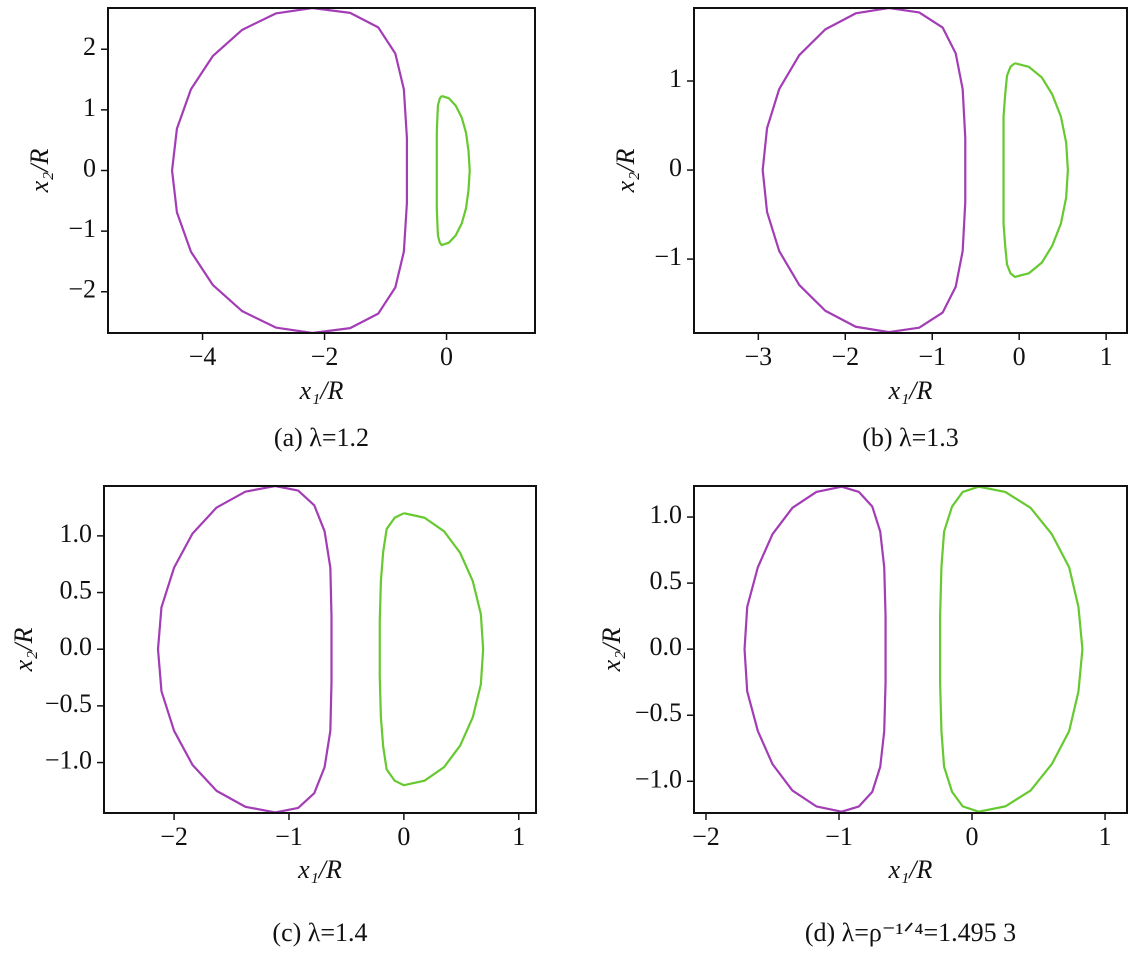  I want to click on x-tick-label: −3, so click(759, 356).